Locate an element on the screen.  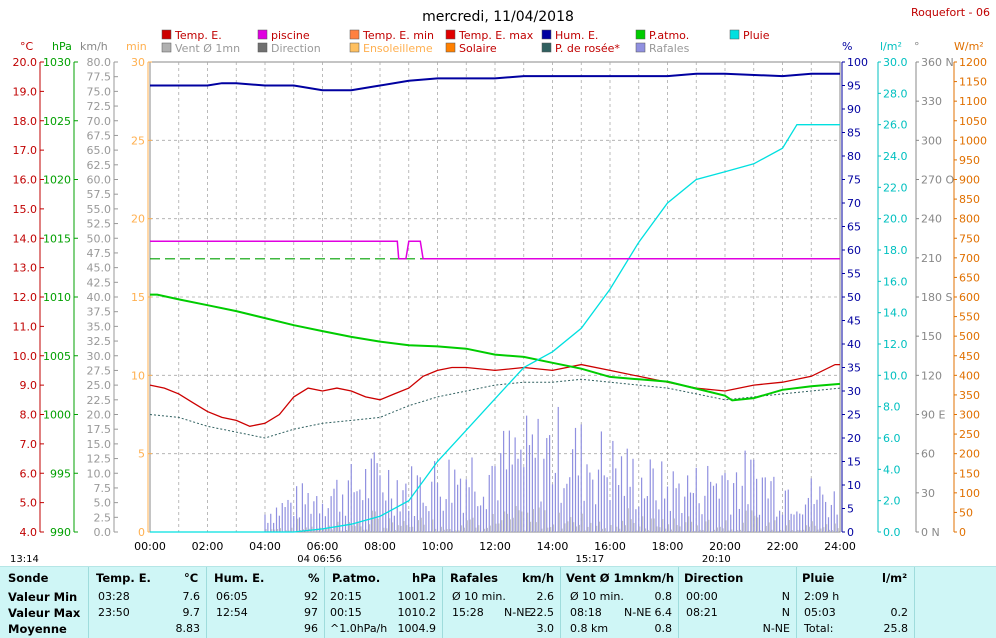
axis-temp-label-8: 12.0 is located at coordinates (25, 297).